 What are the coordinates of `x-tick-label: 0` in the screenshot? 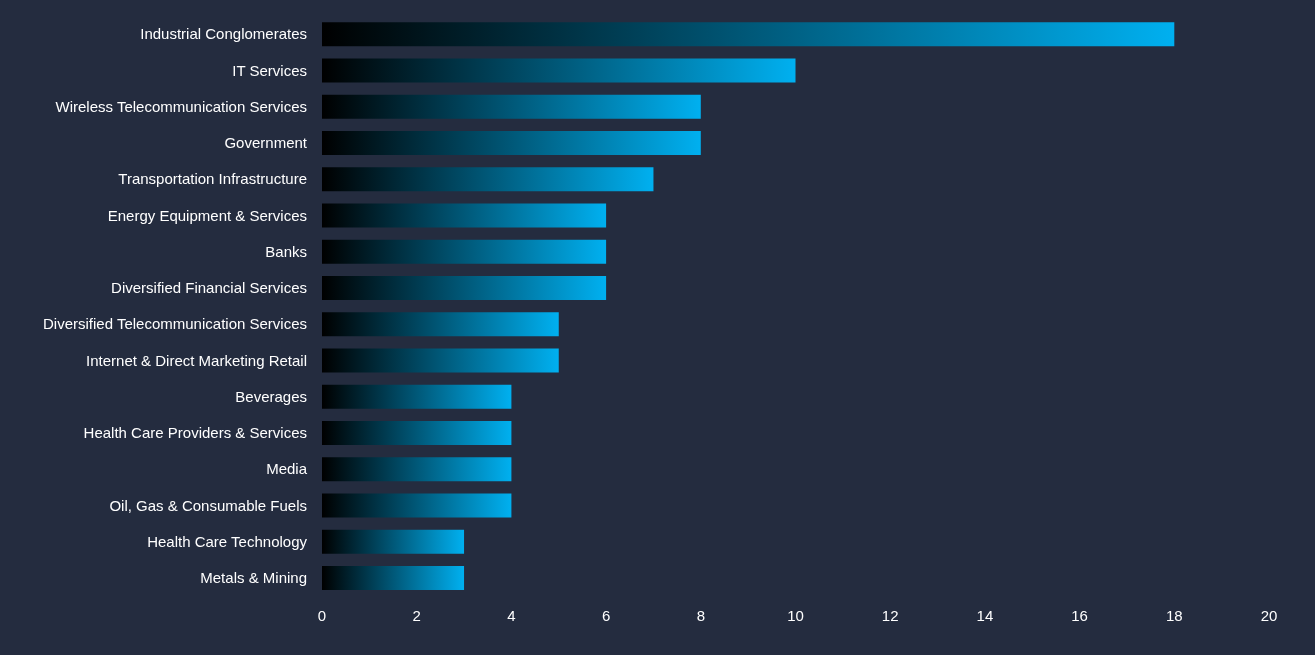 It's located at (322, 615).